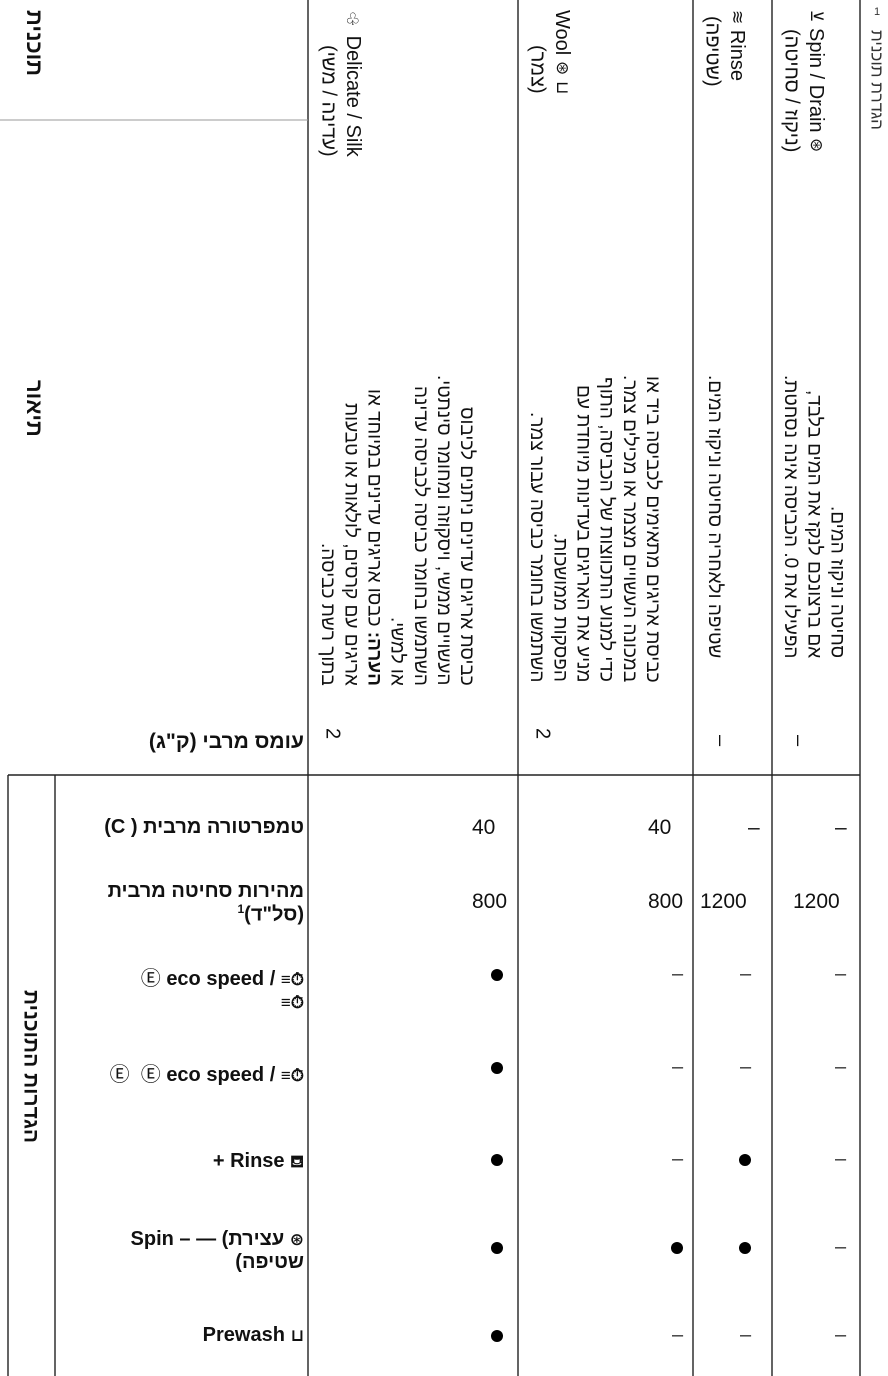 The image size is (888, 1376). What do you see at coordinates (877, 80) in the screenshot?
I see `sidebar-section-label: הגדרת תוכנית` at bounding box center [877, 80].